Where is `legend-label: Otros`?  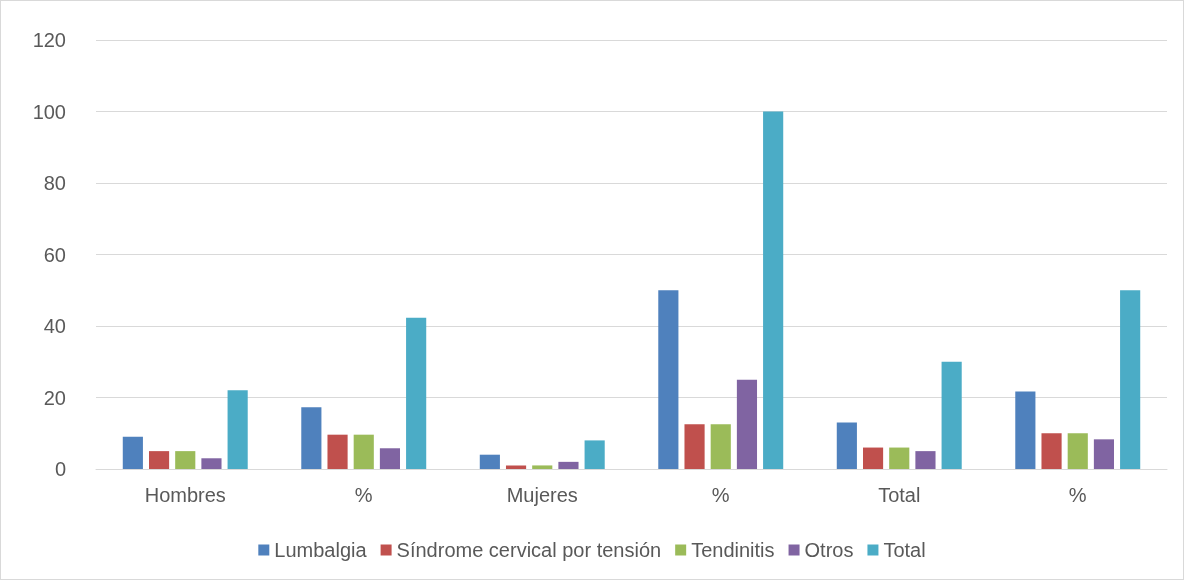
legend-label: Otros is located at coordinates (829, 550).